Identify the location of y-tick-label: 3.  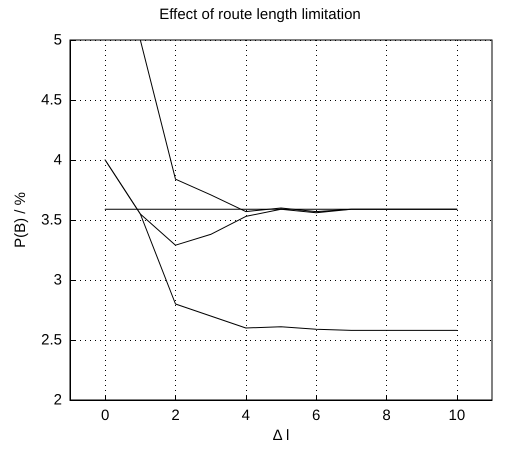
(58, 280).